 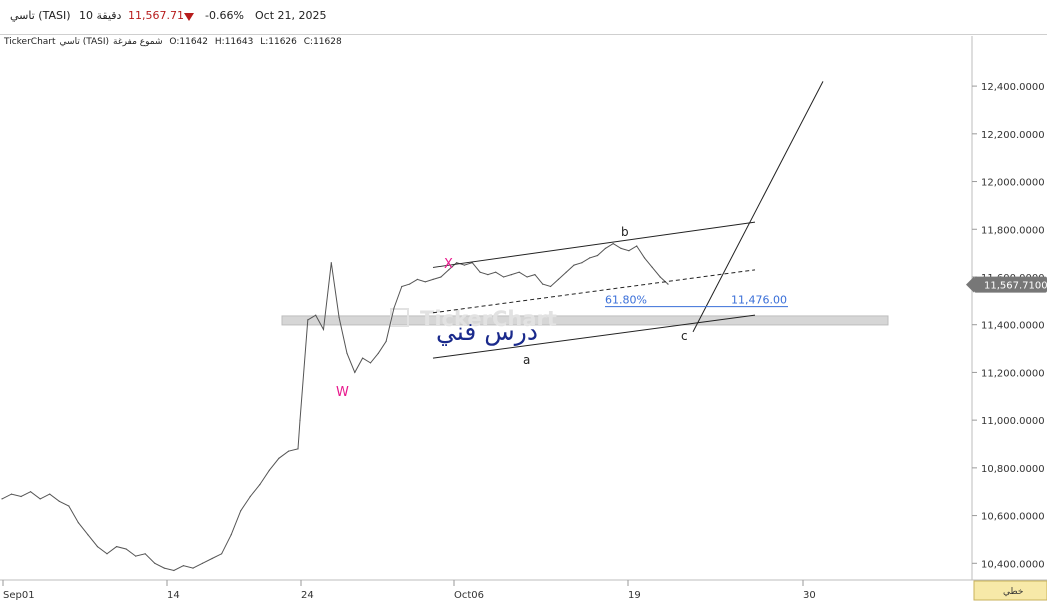 What do you see at coordinates (189, 17) in the screenshot?
I see `down-arrow-icon` at bounding box center [189, 17].